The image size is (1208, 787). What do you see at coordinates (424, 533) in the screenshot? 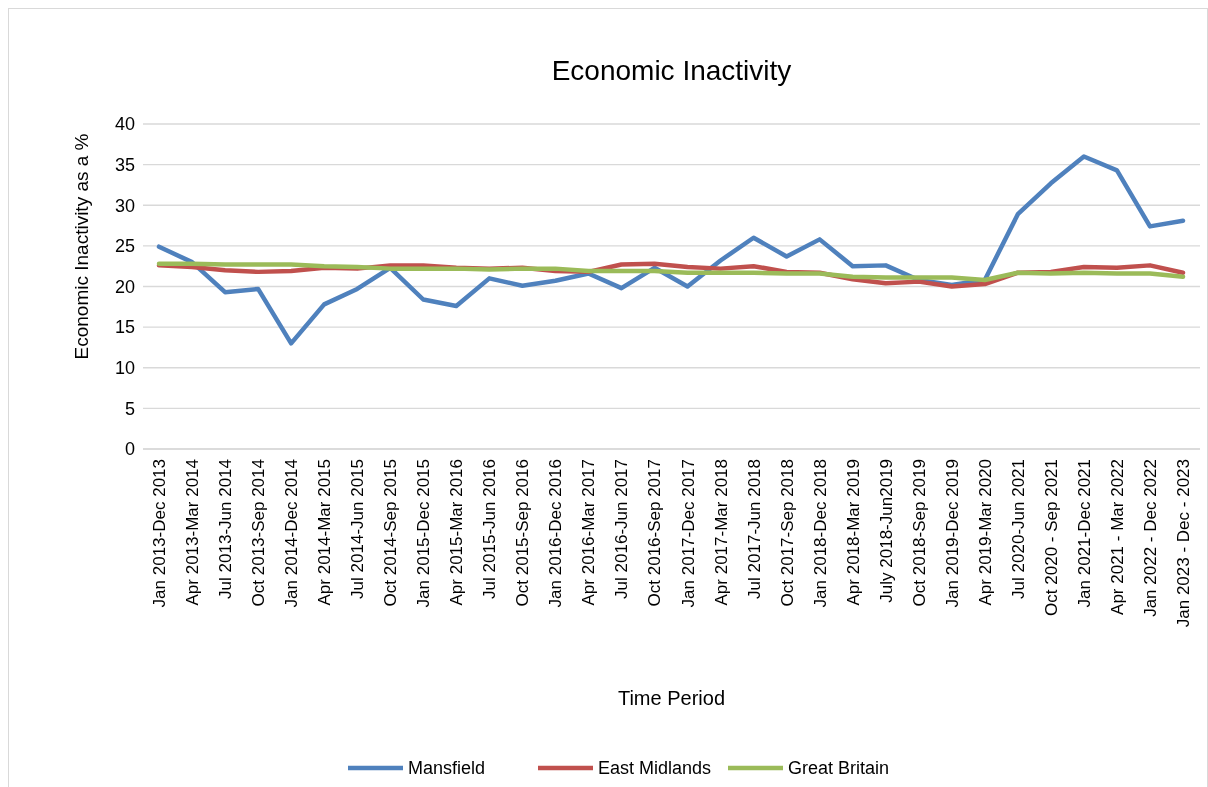
I see `x-tick-label: Jan 2015-Dec 2015` at bounding box center [424, 533].